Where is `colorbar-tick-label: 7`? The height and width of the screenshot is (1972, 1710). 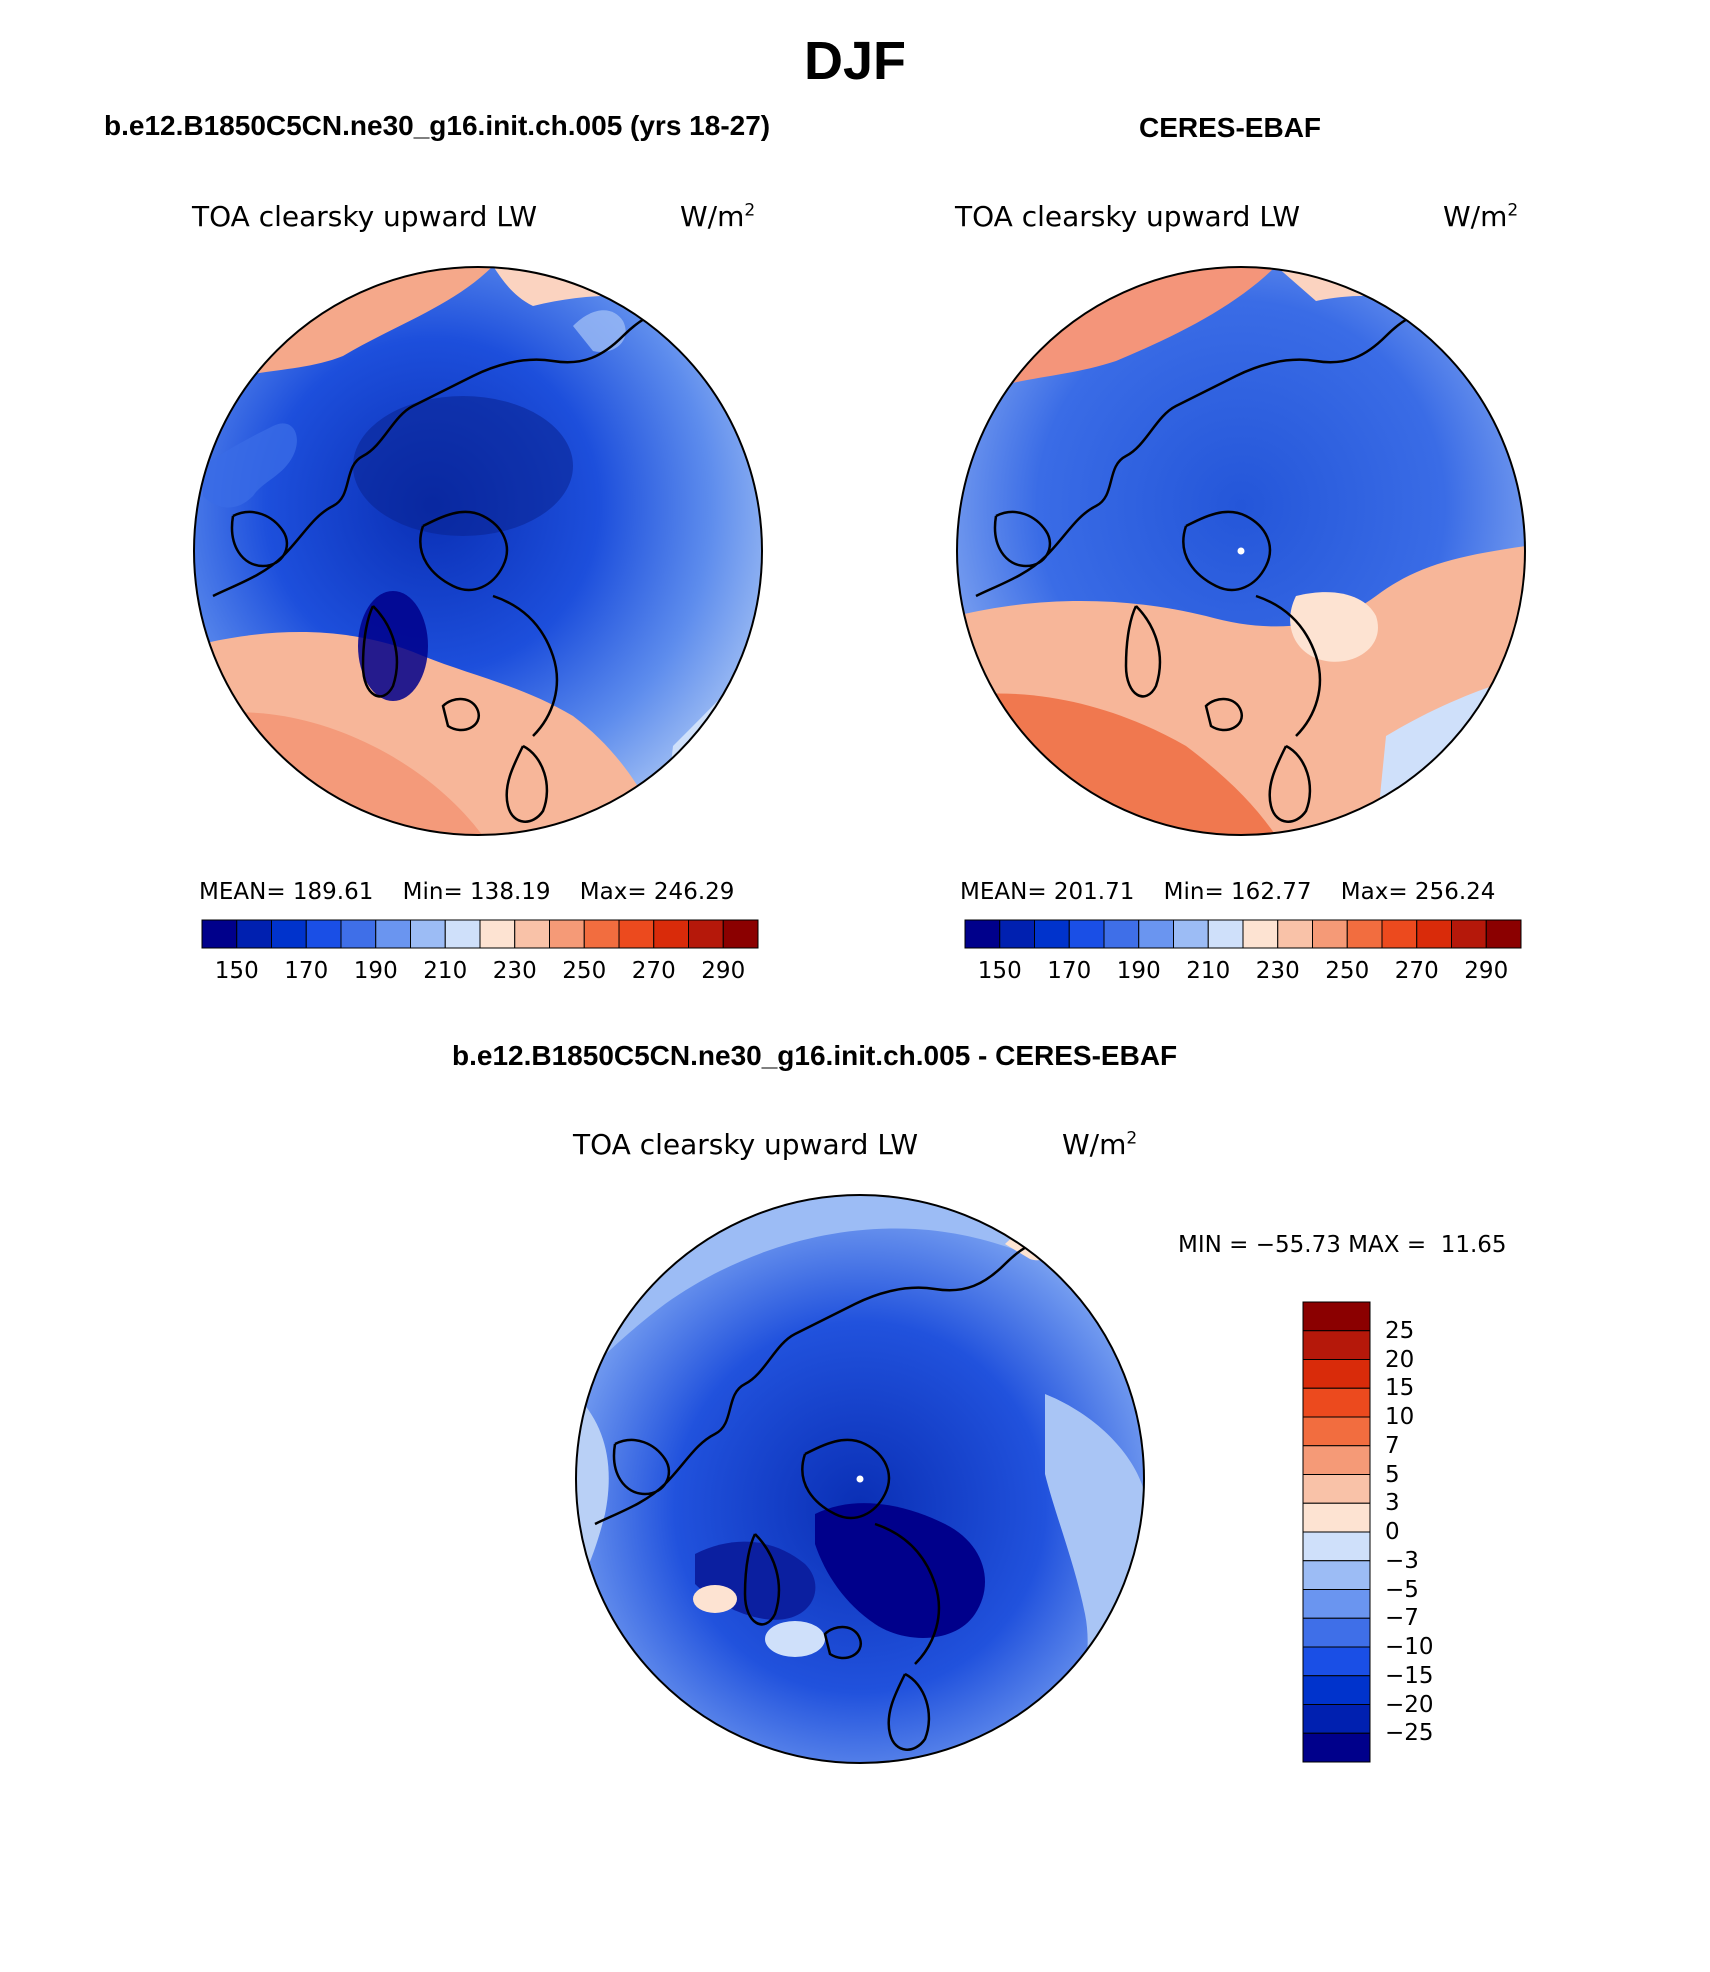 colorbar-tick-label: 7 is located at coordinates (1392, 1445).